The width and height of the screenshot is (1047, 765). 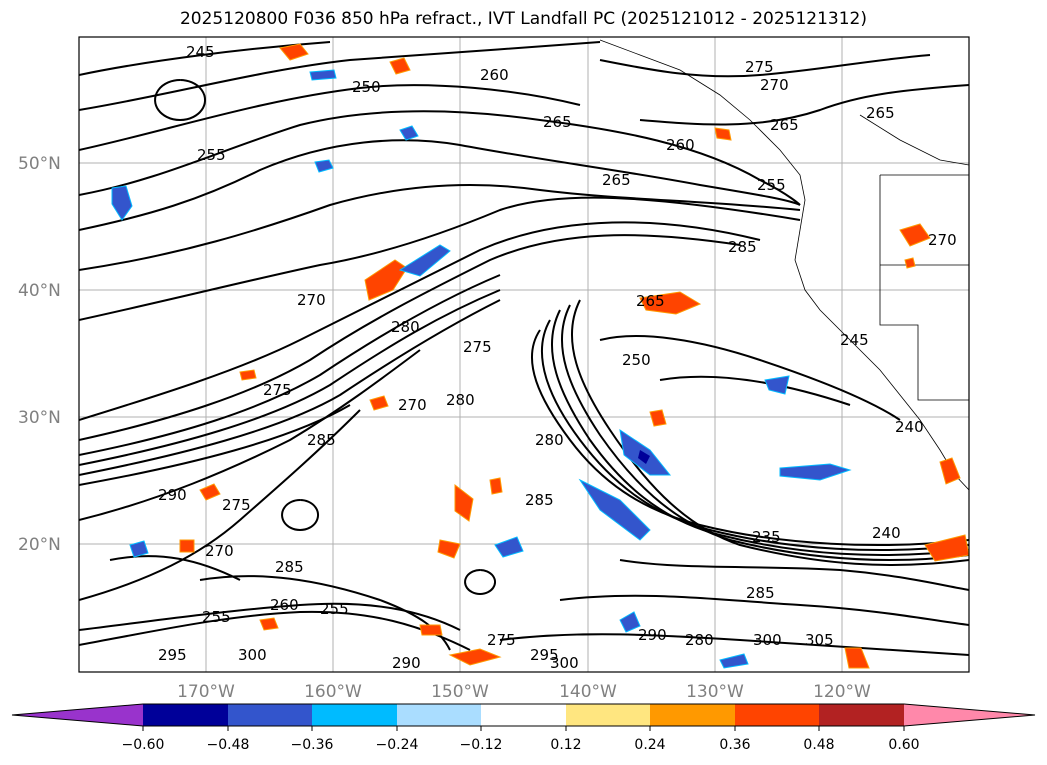 I want to click on lon-label: 140°W, so click(x=588, y=692).